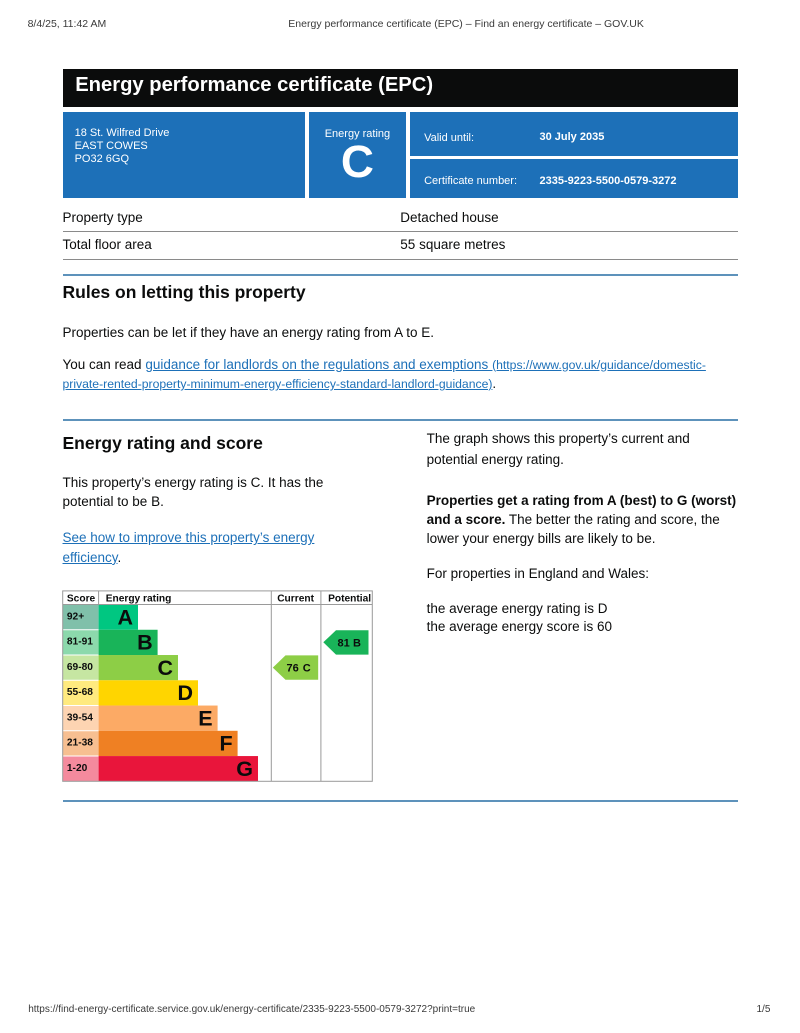 The width and height of the screenshot is (800, 1033). What do you see at coordinates (185, 693) in the screenshot?
I see `svg-text: D` at bounding box center [185, 693].